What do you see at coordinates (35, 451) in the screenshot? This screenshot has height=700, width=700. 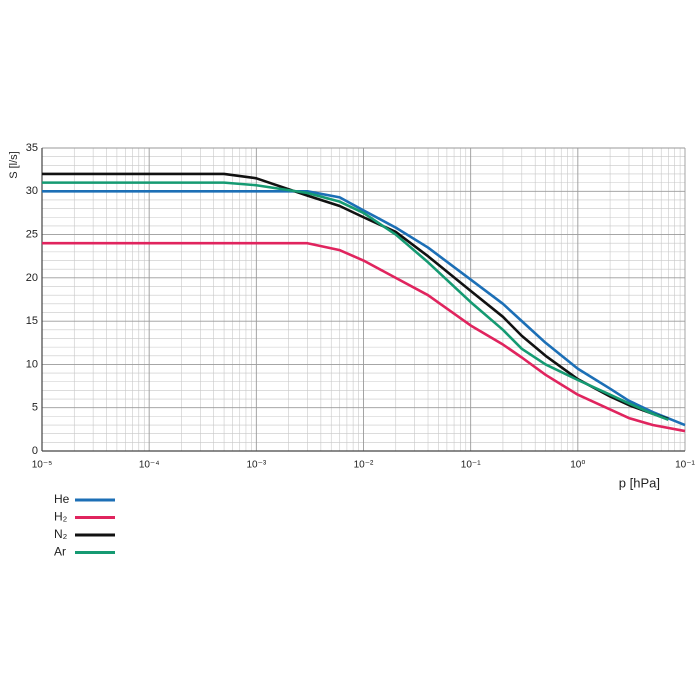 I see `y-tick-label: 0` at bounding box center [35, 451].